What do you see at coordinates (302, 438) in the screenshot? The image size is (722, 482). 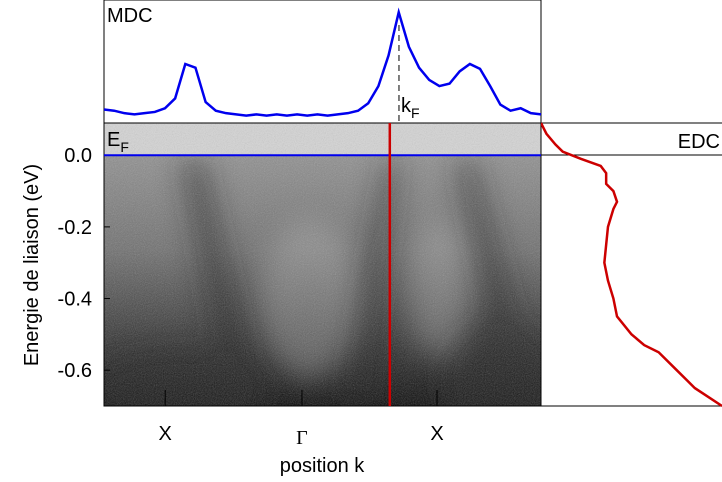 I see `x-tick-label: Γ` at bounding box center [302, 438].